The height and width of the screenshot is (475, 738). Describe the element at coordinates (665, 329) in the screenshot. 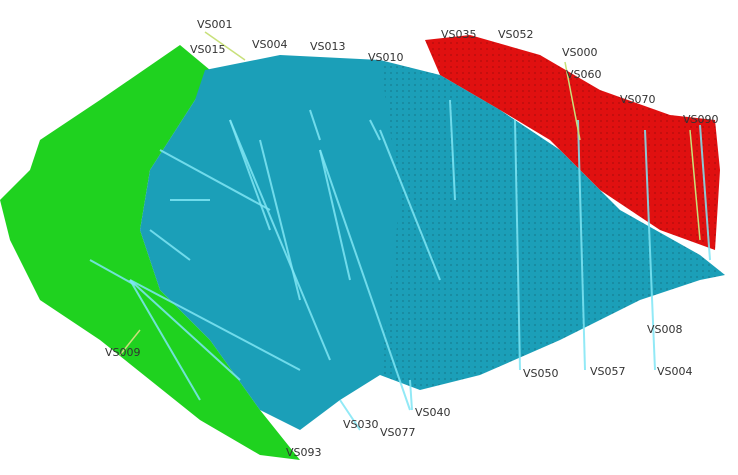

I see `well-label: VS008` at that location.